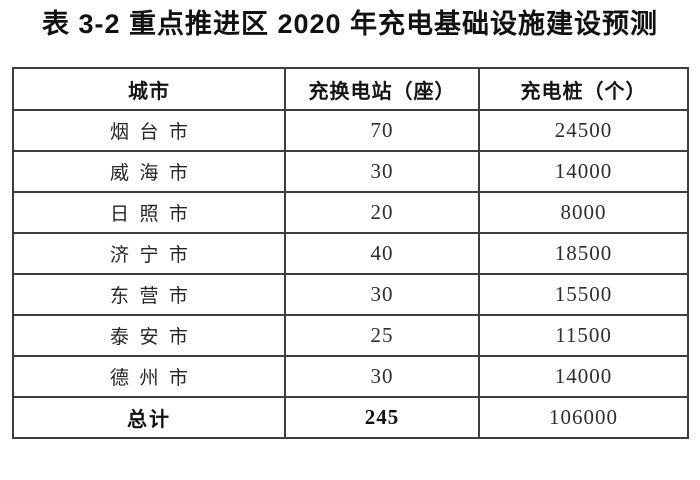  I want to click on total-row: 总计 245 106000, so click(350, 417).